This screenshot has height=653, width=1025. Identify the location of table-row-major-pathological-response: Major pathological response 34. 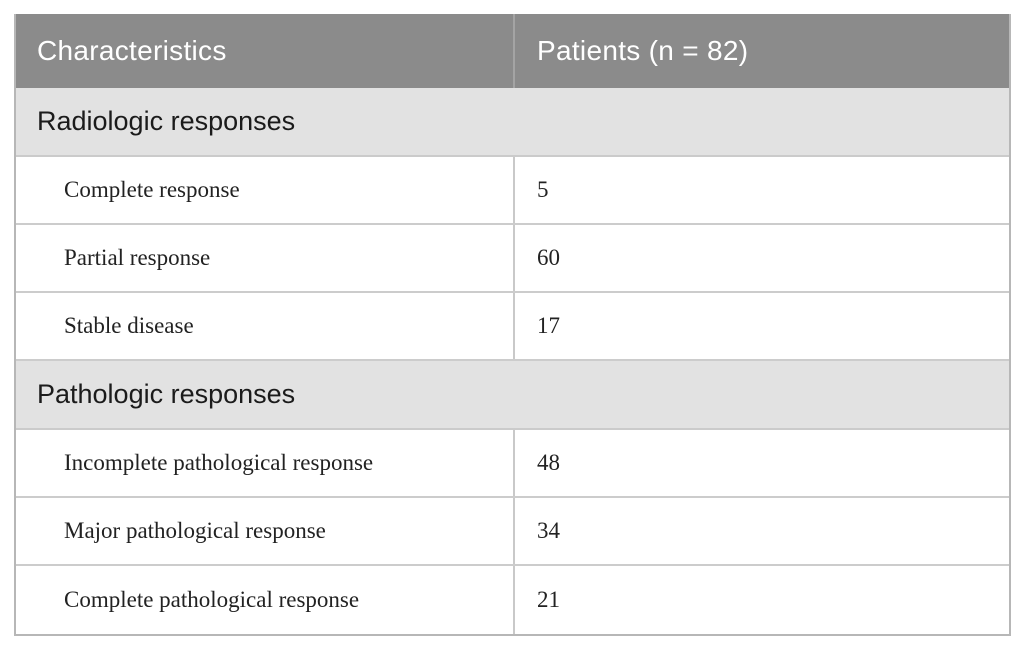
(512, 532).